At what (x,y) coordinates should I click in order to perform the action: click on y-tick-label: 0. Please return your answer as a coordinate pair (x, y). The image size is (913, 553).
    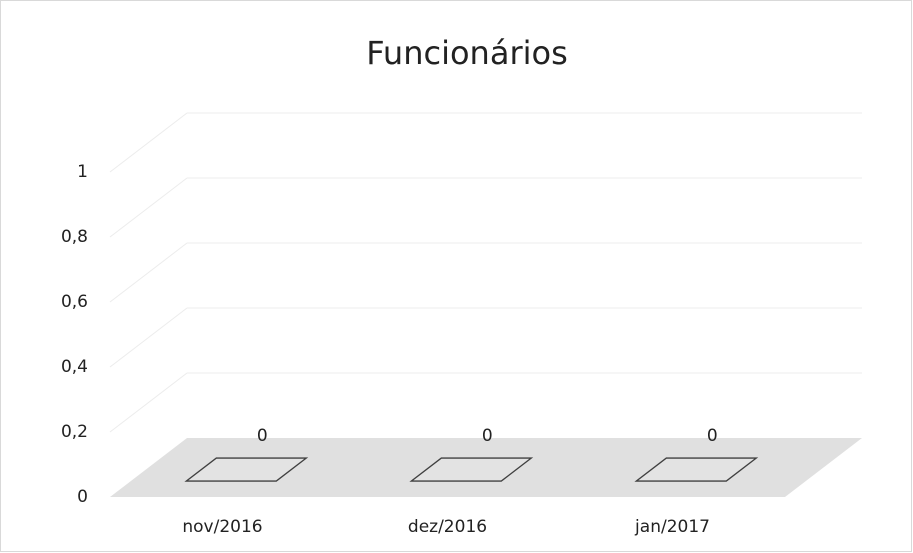
    Looking at the image, I should click on (82, 497).